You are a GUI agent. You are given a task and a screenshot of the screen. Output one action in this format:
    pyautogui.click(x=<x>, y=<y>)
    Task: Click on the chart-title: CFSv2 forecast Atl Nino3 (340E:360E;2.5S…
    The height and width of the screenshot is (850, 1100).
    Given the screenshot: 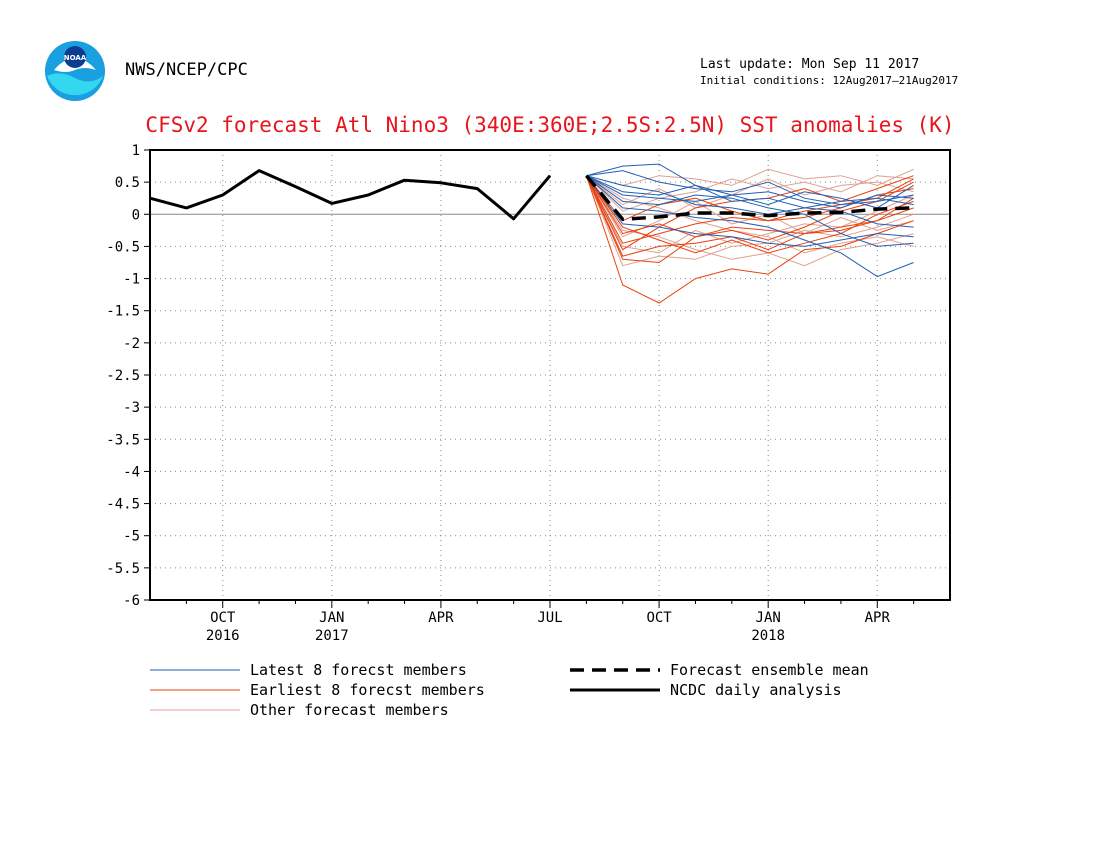 What is the action you would take?
    pyautogui.click(x=550, y=125)
    